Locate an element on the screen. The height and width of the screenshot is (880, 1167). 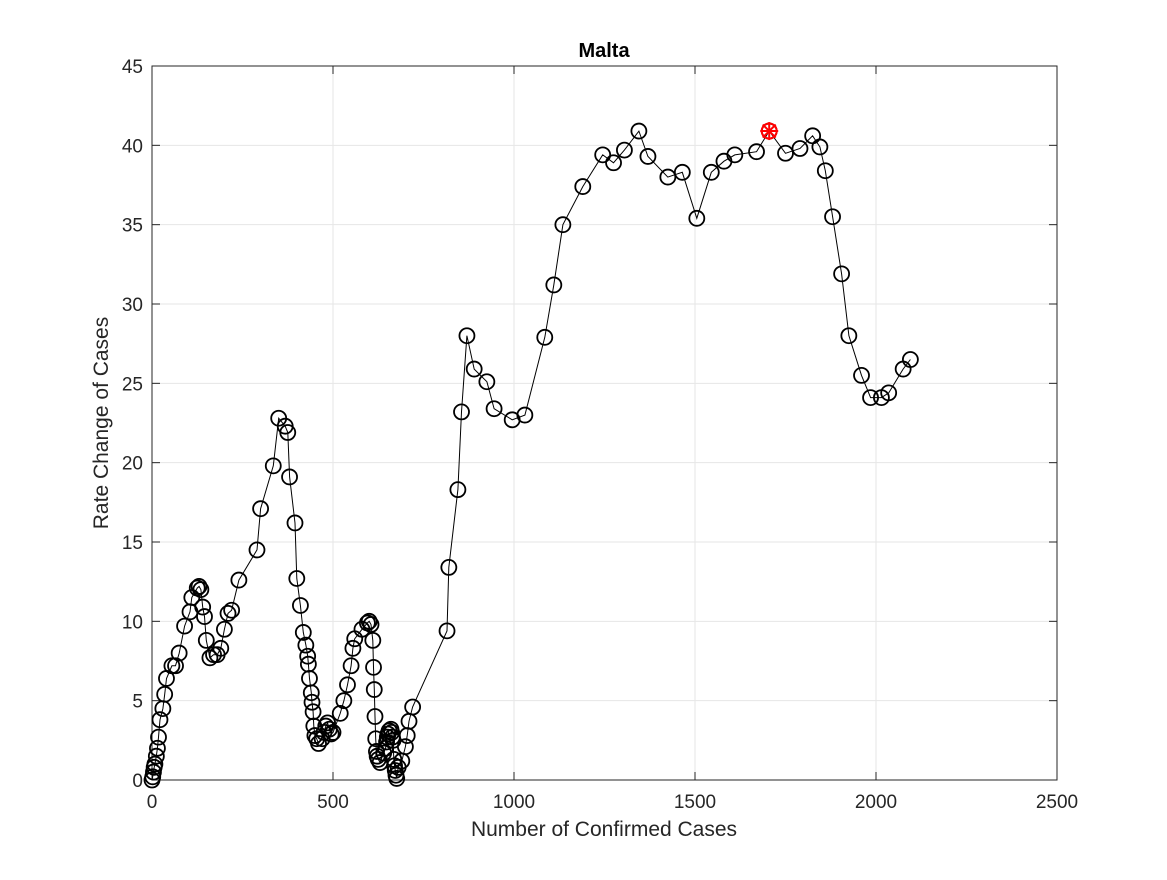
x-tick-label: 0 is located at coordinates (152, 802).